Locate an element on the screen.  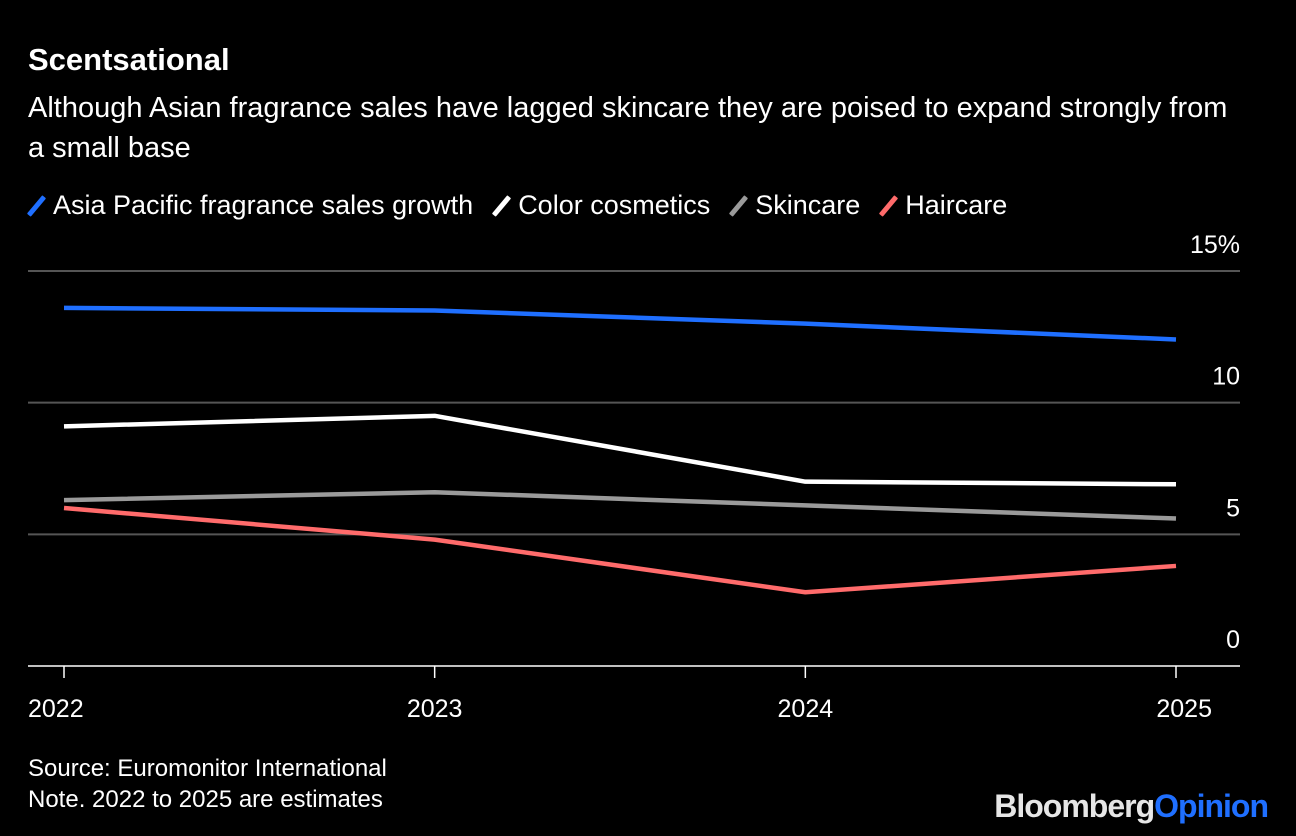
x-tick-label: 2025 is located at coordinates (1184, 709).